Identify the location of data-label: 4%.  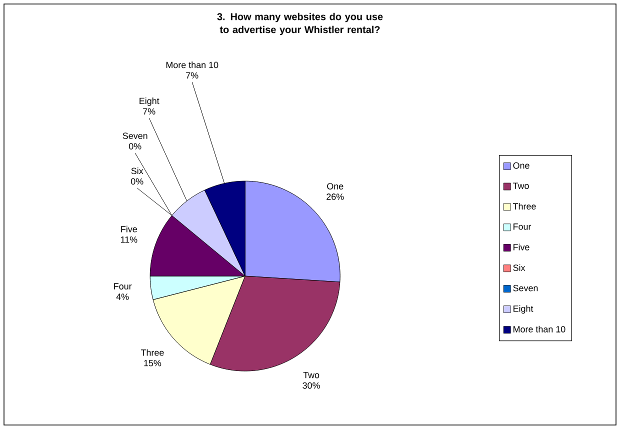
(122, 297).